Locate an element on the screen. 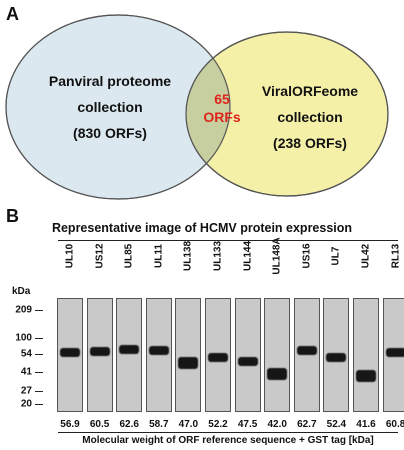 The width and height of the screenshot is (404, 450). mw-value: 60.8 is located at coordinates (394, 424).